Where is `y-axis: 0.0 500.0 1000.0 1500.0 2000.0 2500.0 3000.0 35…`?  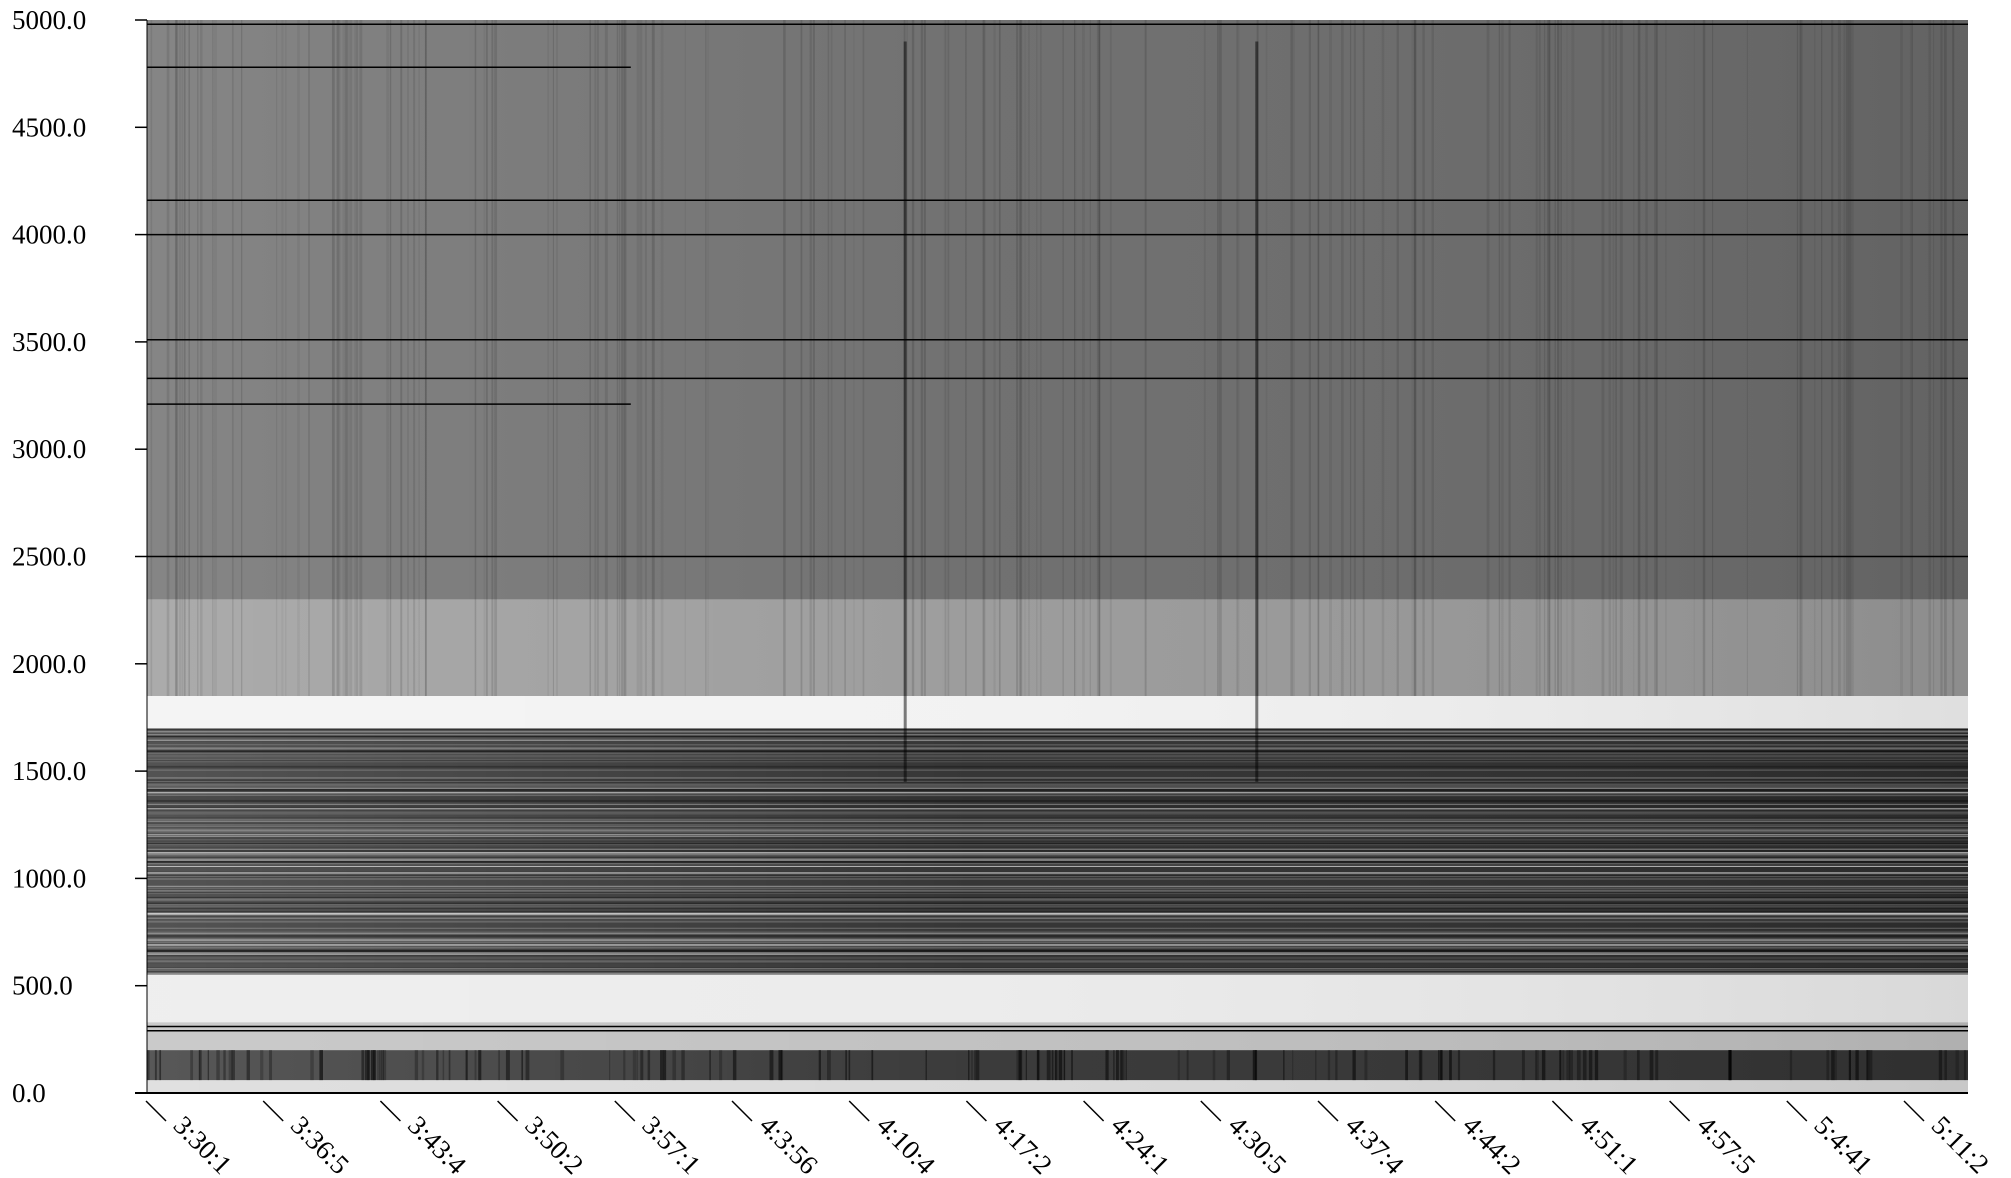
y-axis: 0.0 500.0 1000.0 1500.0 2000.0 2500.0 3000.0 35… is located at coordinates (80, 556).